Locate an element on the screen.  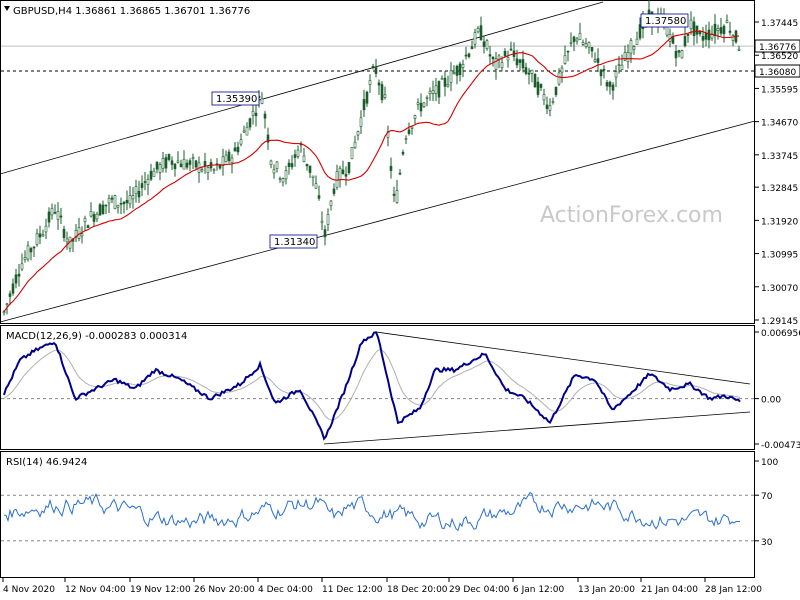
symbol-marker-icon is located at coordinates (7, 8).